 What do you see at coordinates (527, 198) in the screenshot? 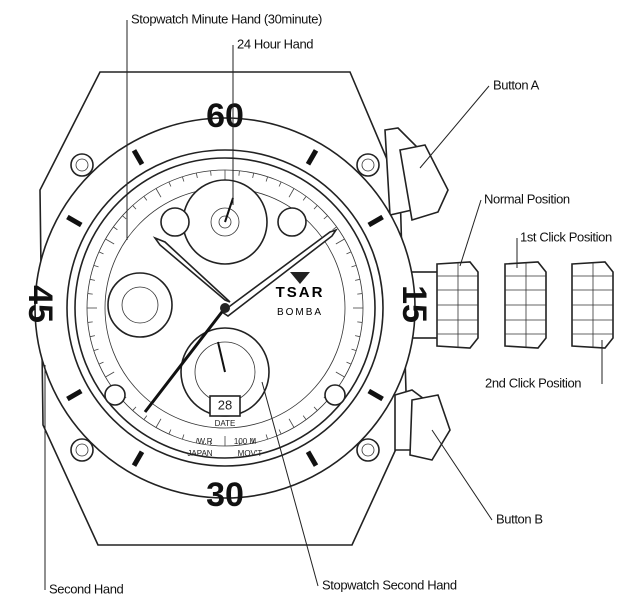
I see `callout: Normal Position` at bounding box center [527, 198].